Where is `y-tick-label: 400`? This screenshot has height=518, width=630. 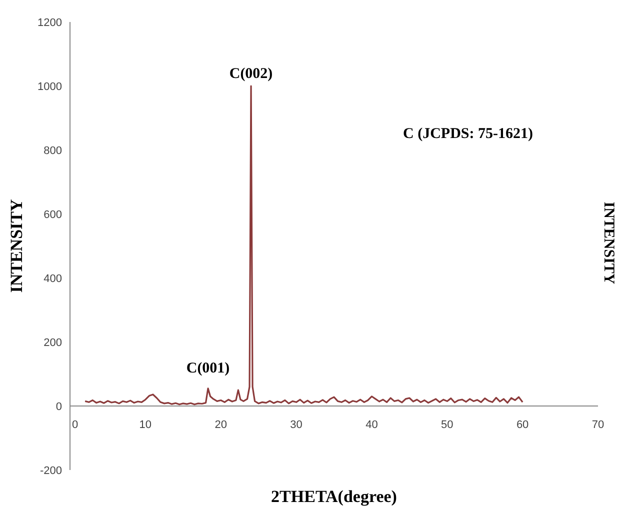
y-tick-label: 400 is located at coordinates (53, 278).